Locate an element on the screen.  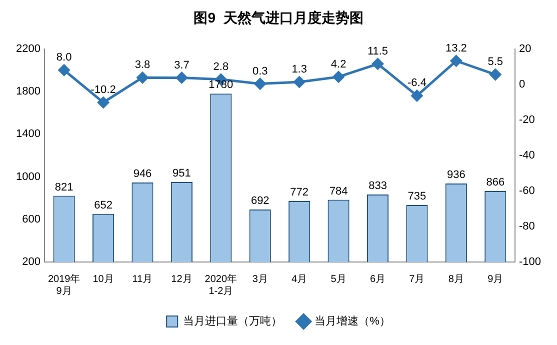
y2-tick-label: -100 is located at coordinates (530, 262).